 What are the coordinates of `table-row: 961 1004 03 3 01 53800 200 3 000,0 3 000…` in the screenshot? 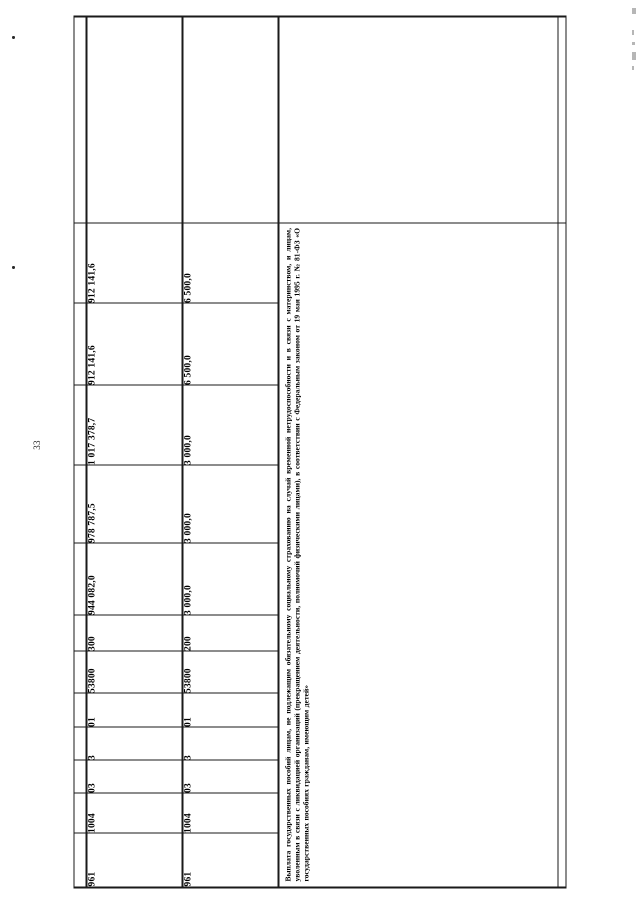 It's located at (230, 451).